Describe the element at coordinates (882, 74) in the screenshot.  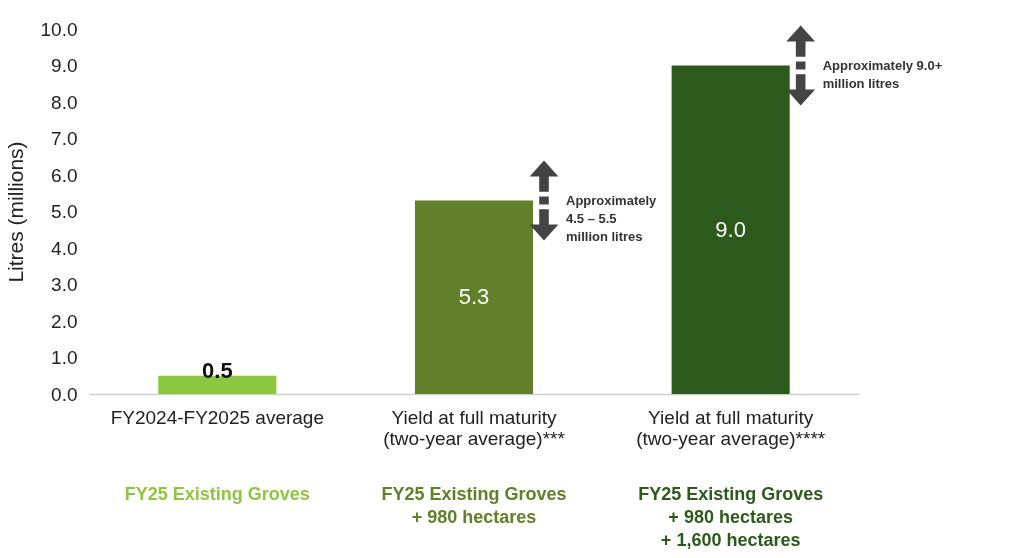
I see `annotation: Approximately 9.0+ million litres` at that location.